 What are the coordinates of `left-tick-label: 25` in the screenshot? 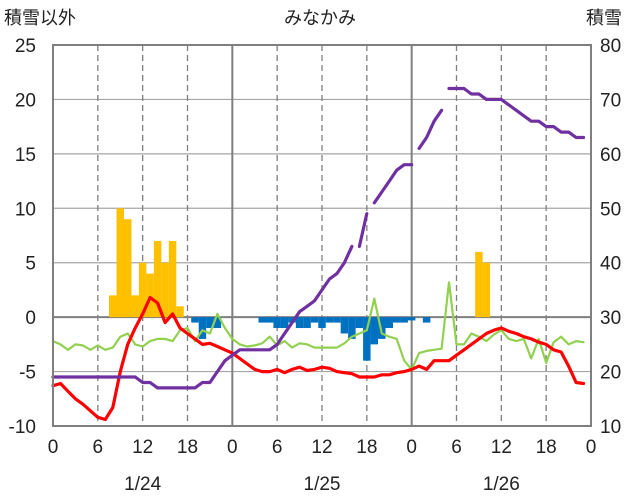 It's located at (25, 46).